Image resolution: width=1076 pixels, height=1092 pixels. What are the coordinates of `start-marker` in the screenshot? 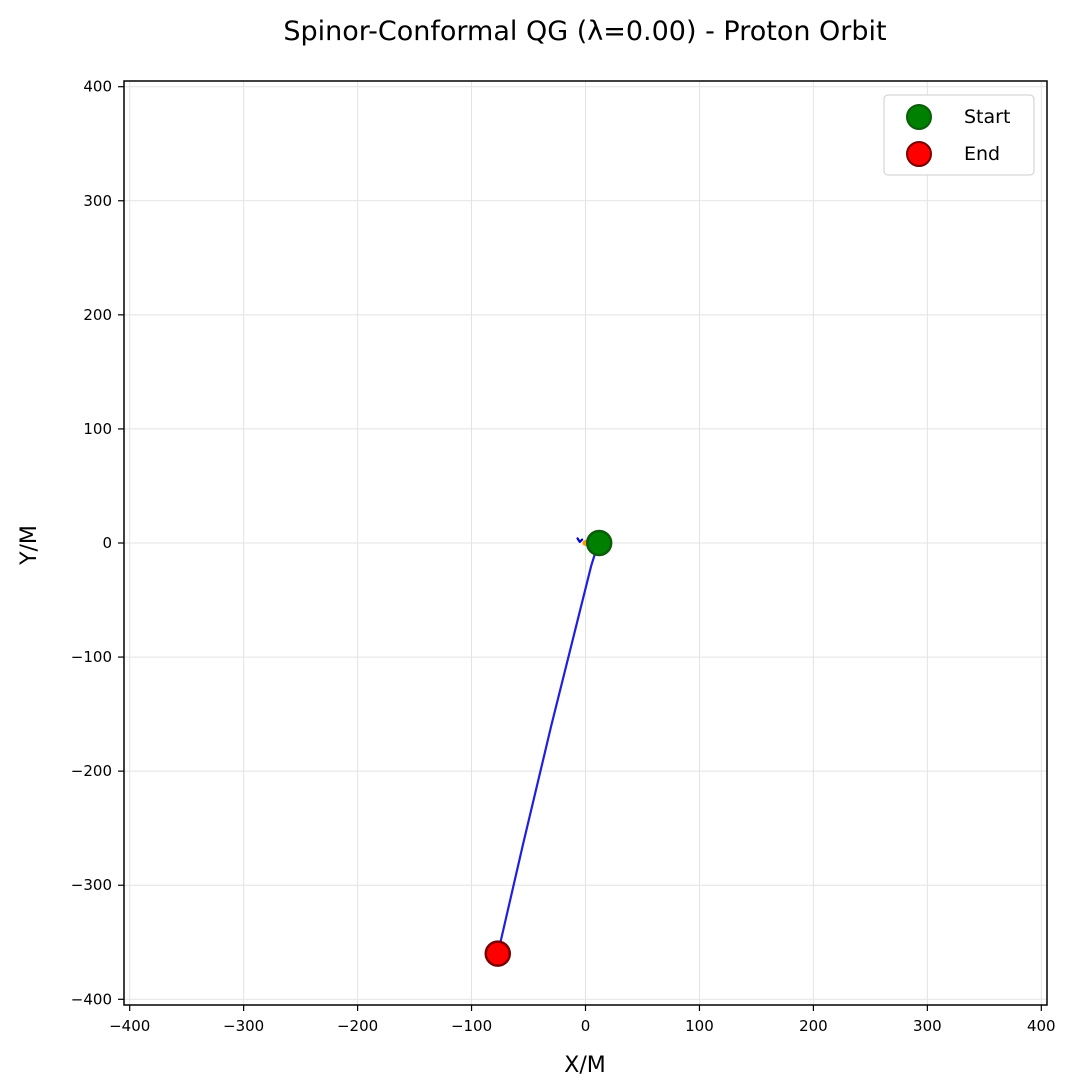 It's located at (599, 543).